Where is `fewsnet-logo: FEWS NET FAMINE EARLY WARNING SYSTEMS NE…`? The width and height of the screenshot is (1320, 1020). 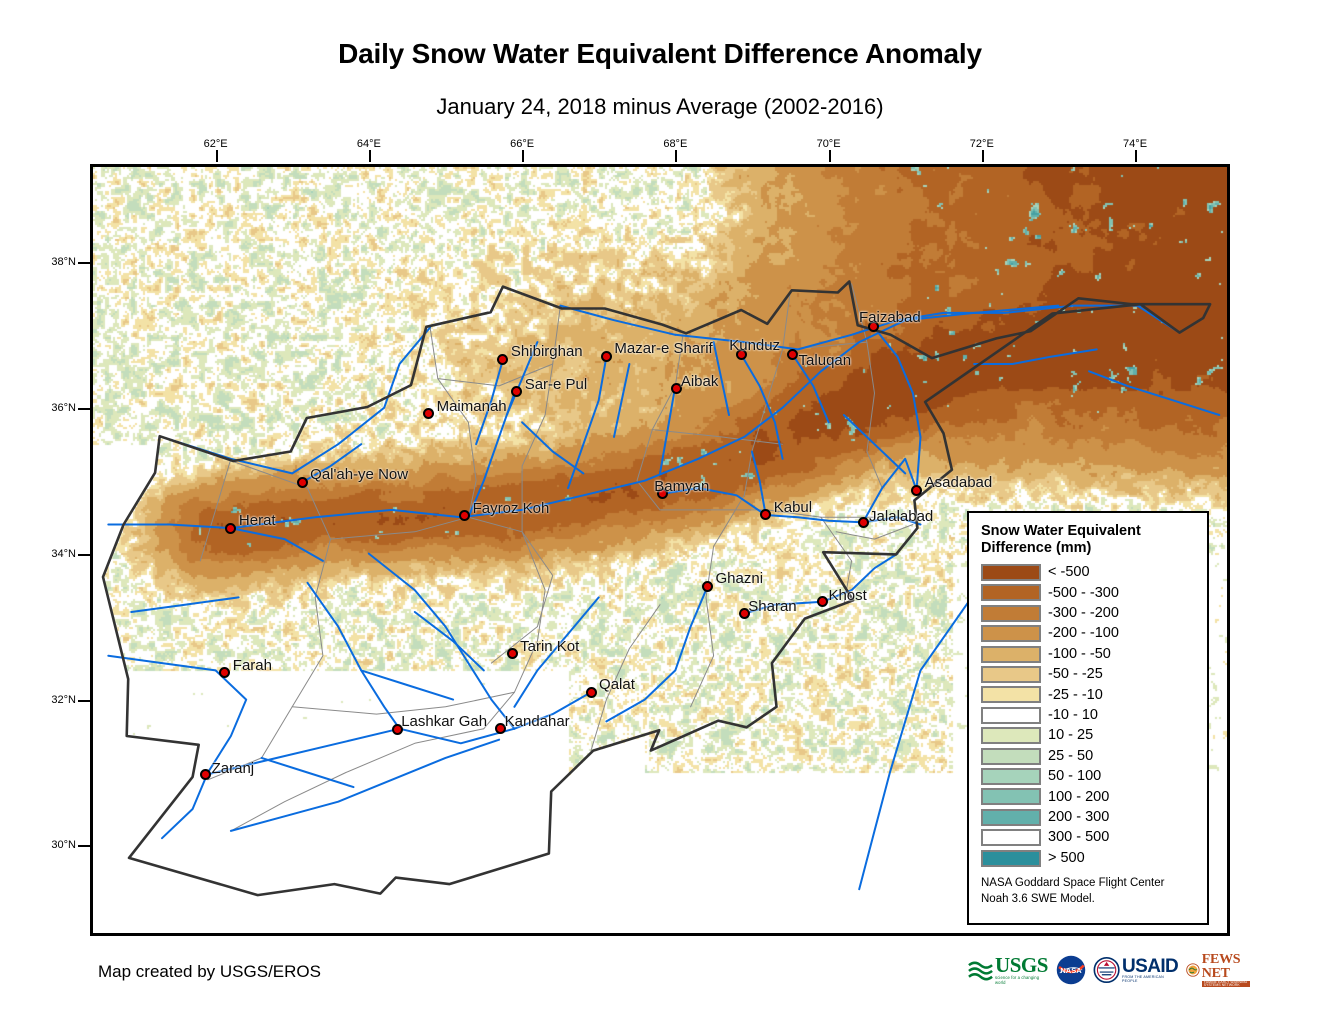
fewsnet-logo: FEWS NET FAMINE EARLY WARNING SYSTEMS NE… is located at coordinates (1218, 969).